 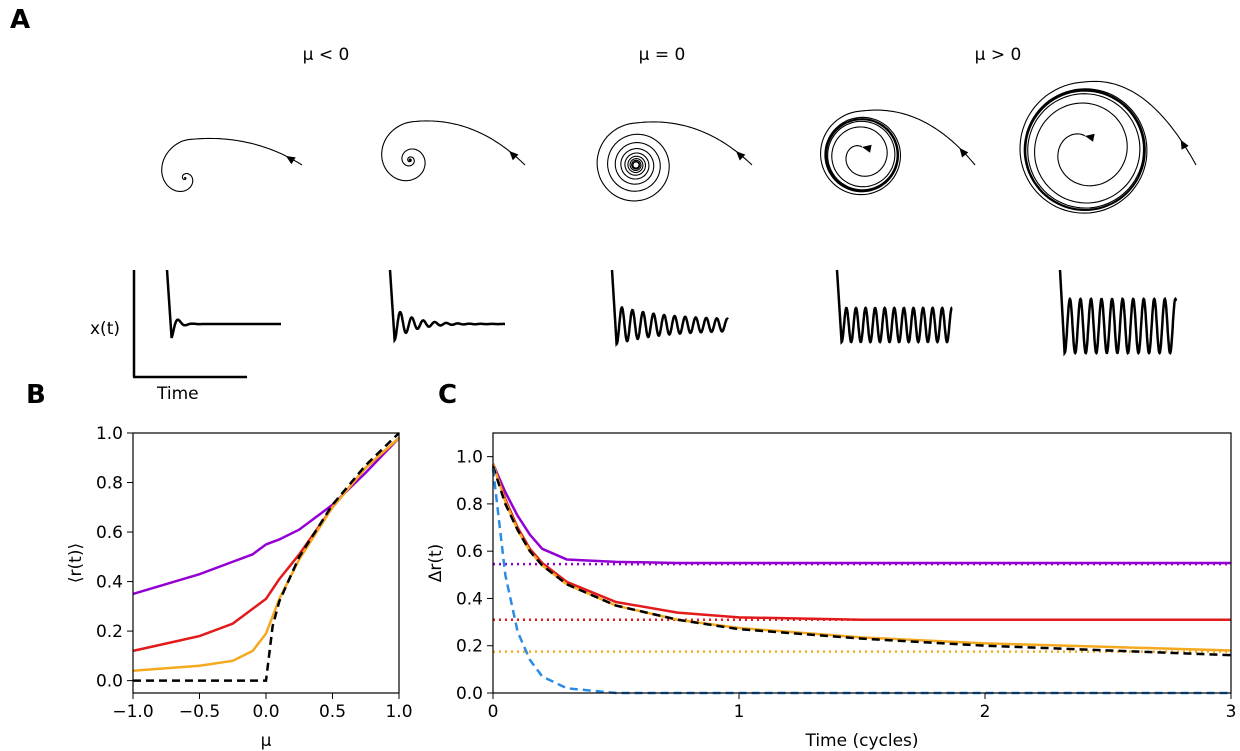 I want to click on panel-label: C, so click(x=447, y=395).